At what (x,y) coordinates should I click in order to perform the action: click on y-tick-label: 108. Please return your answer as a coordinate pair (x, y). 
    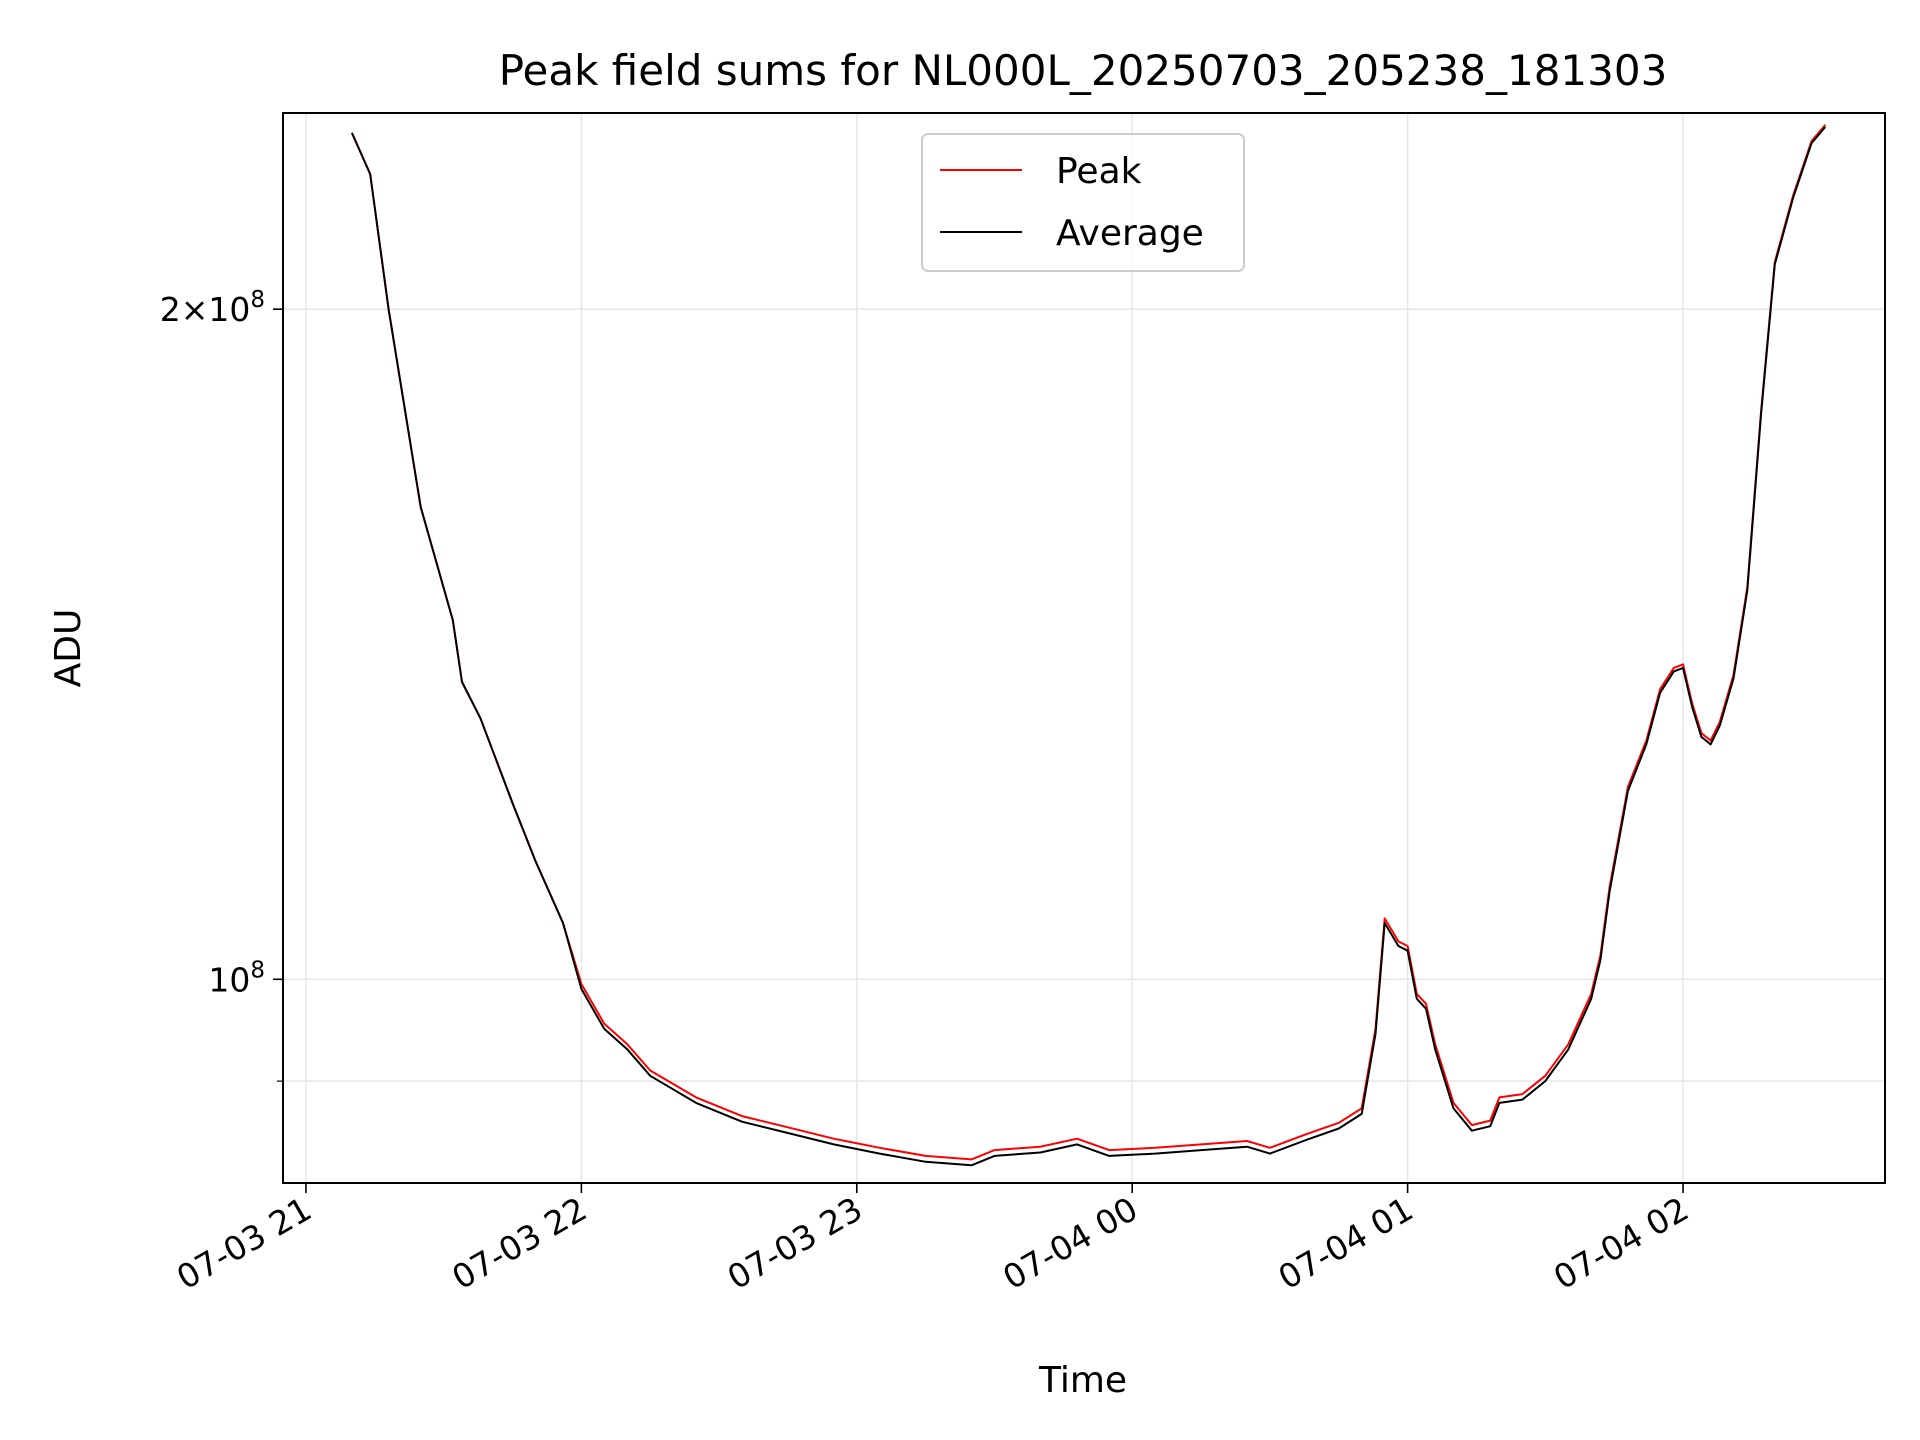
    Looking at the image, I should click on (236, 978).